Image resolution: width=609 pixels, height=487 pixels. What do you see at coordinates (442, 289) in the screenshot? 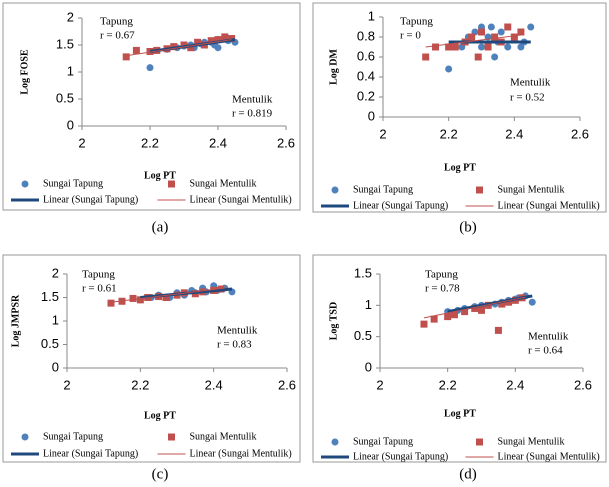
I see `annotation: r = 0.78` at bounding box center [442, 289].